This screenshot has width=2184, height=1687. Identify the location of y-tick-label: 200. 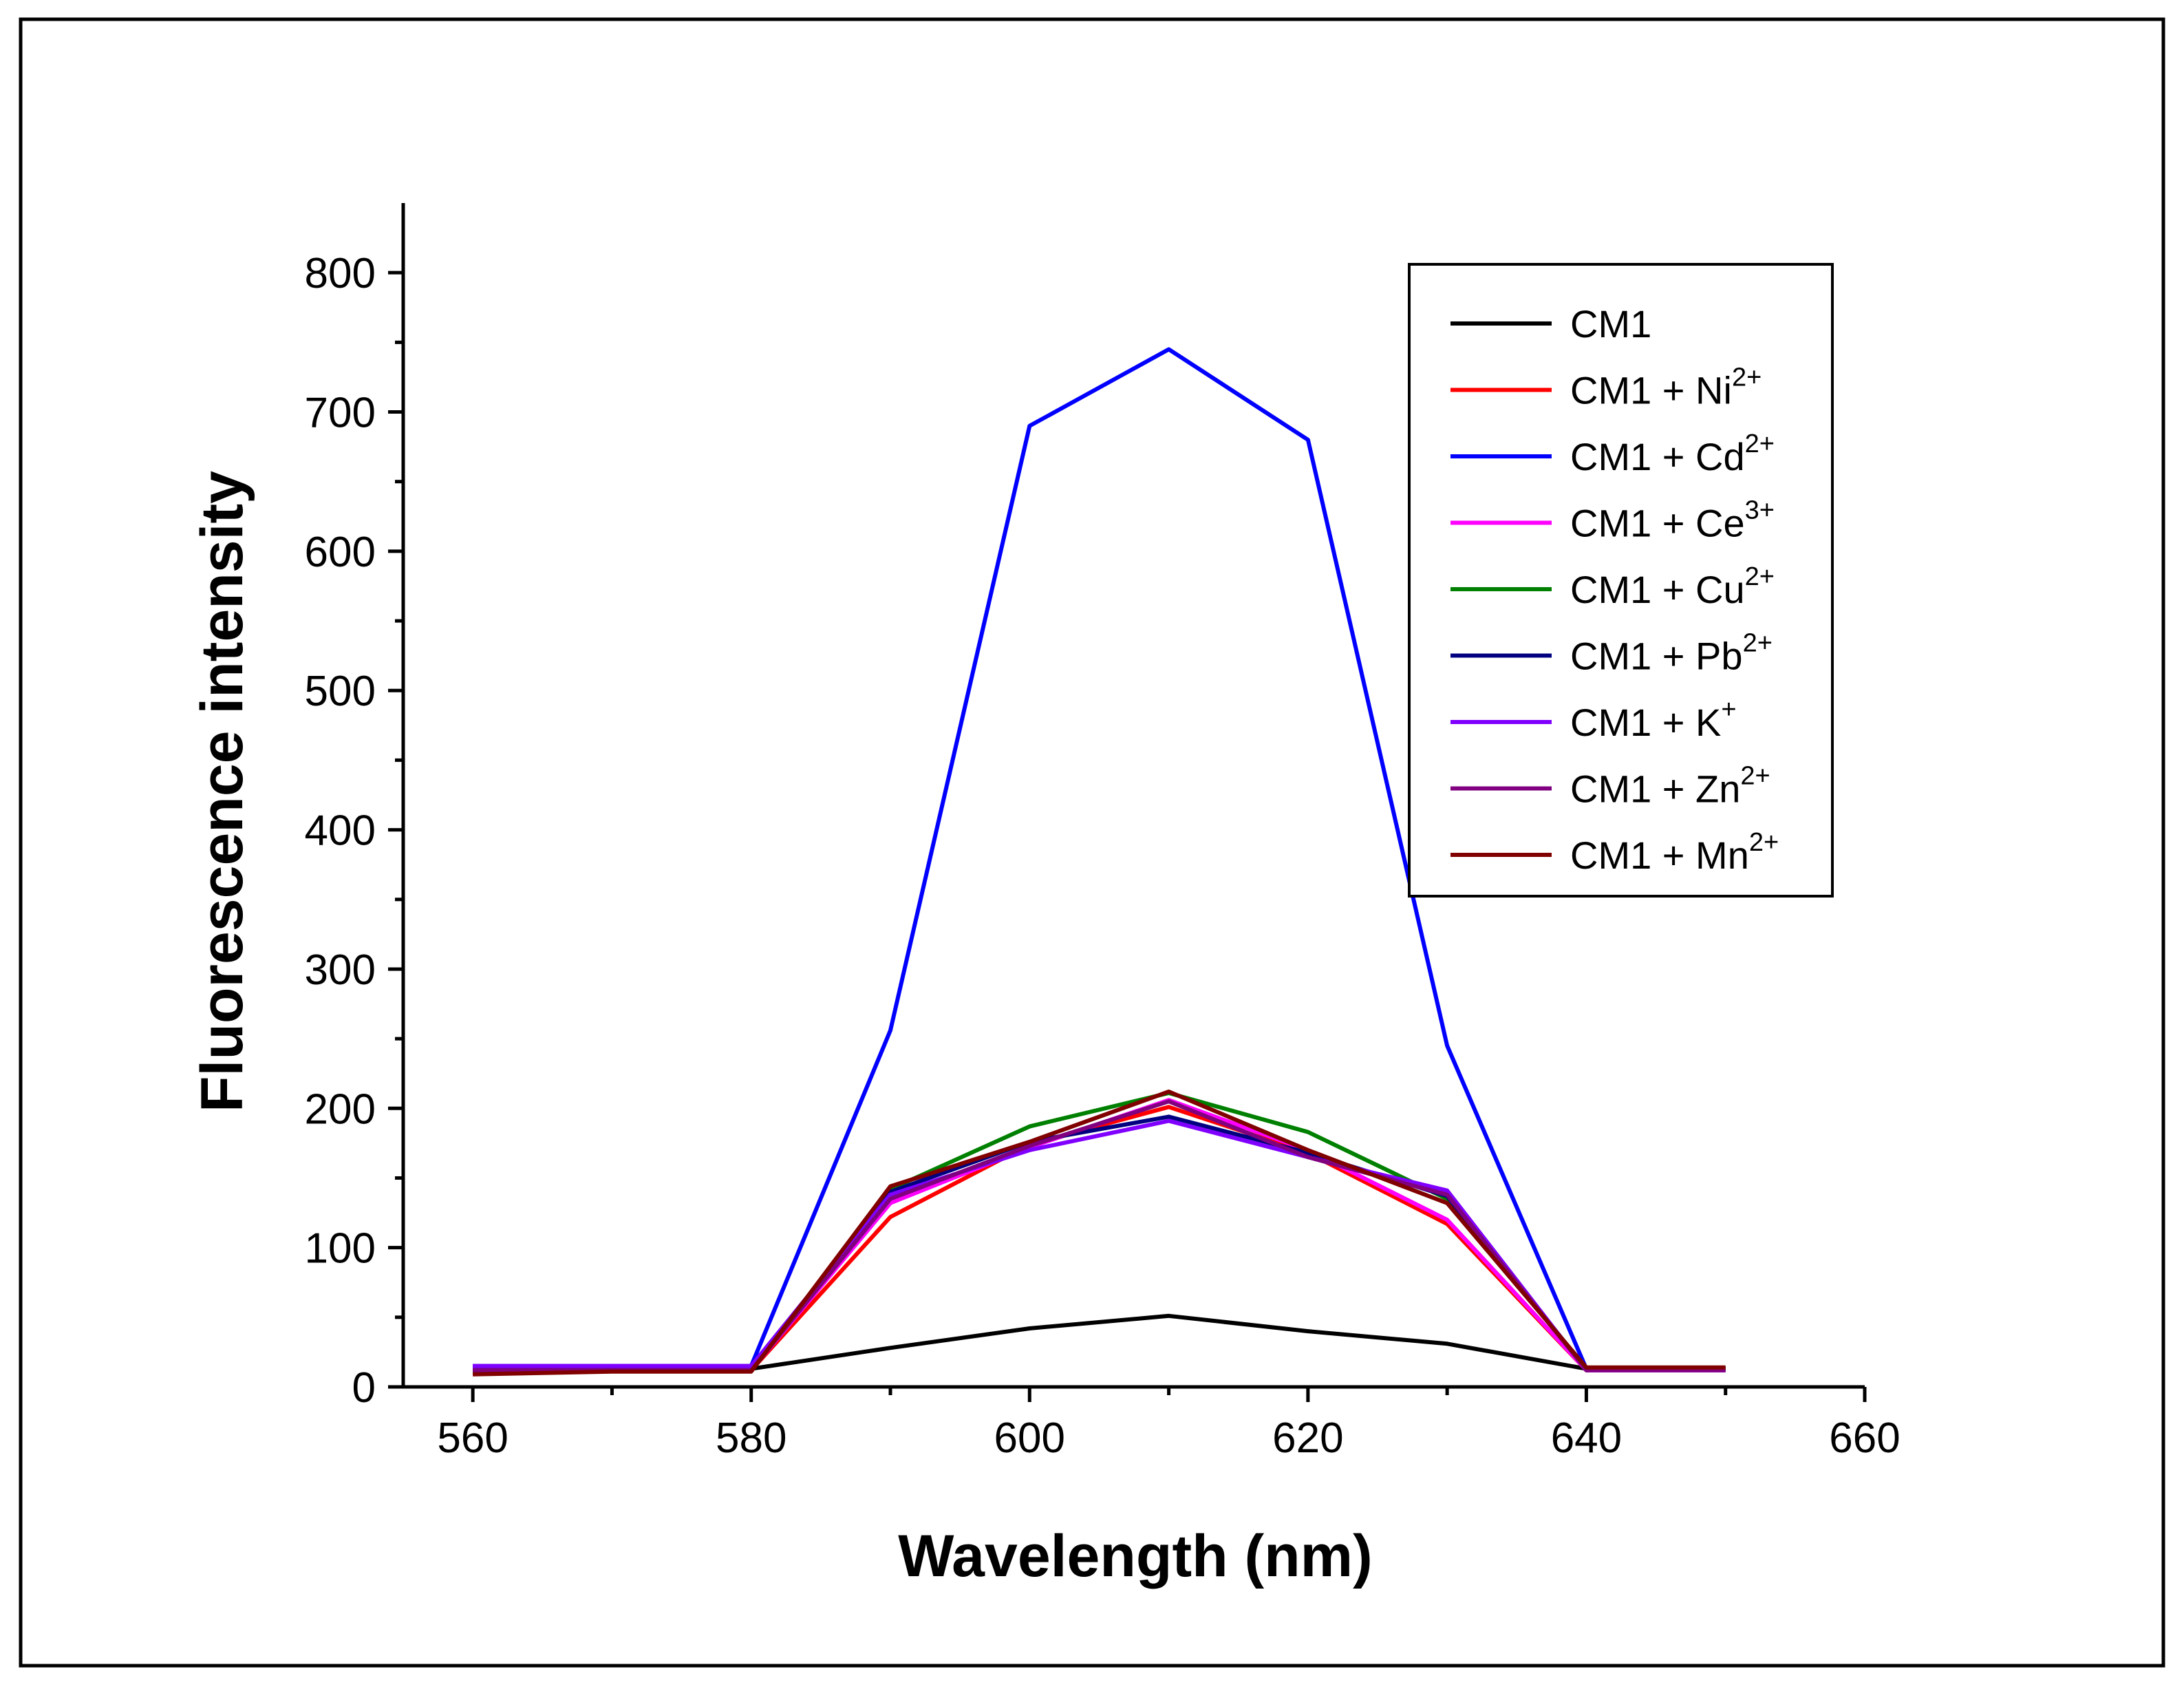
(340, 1109).